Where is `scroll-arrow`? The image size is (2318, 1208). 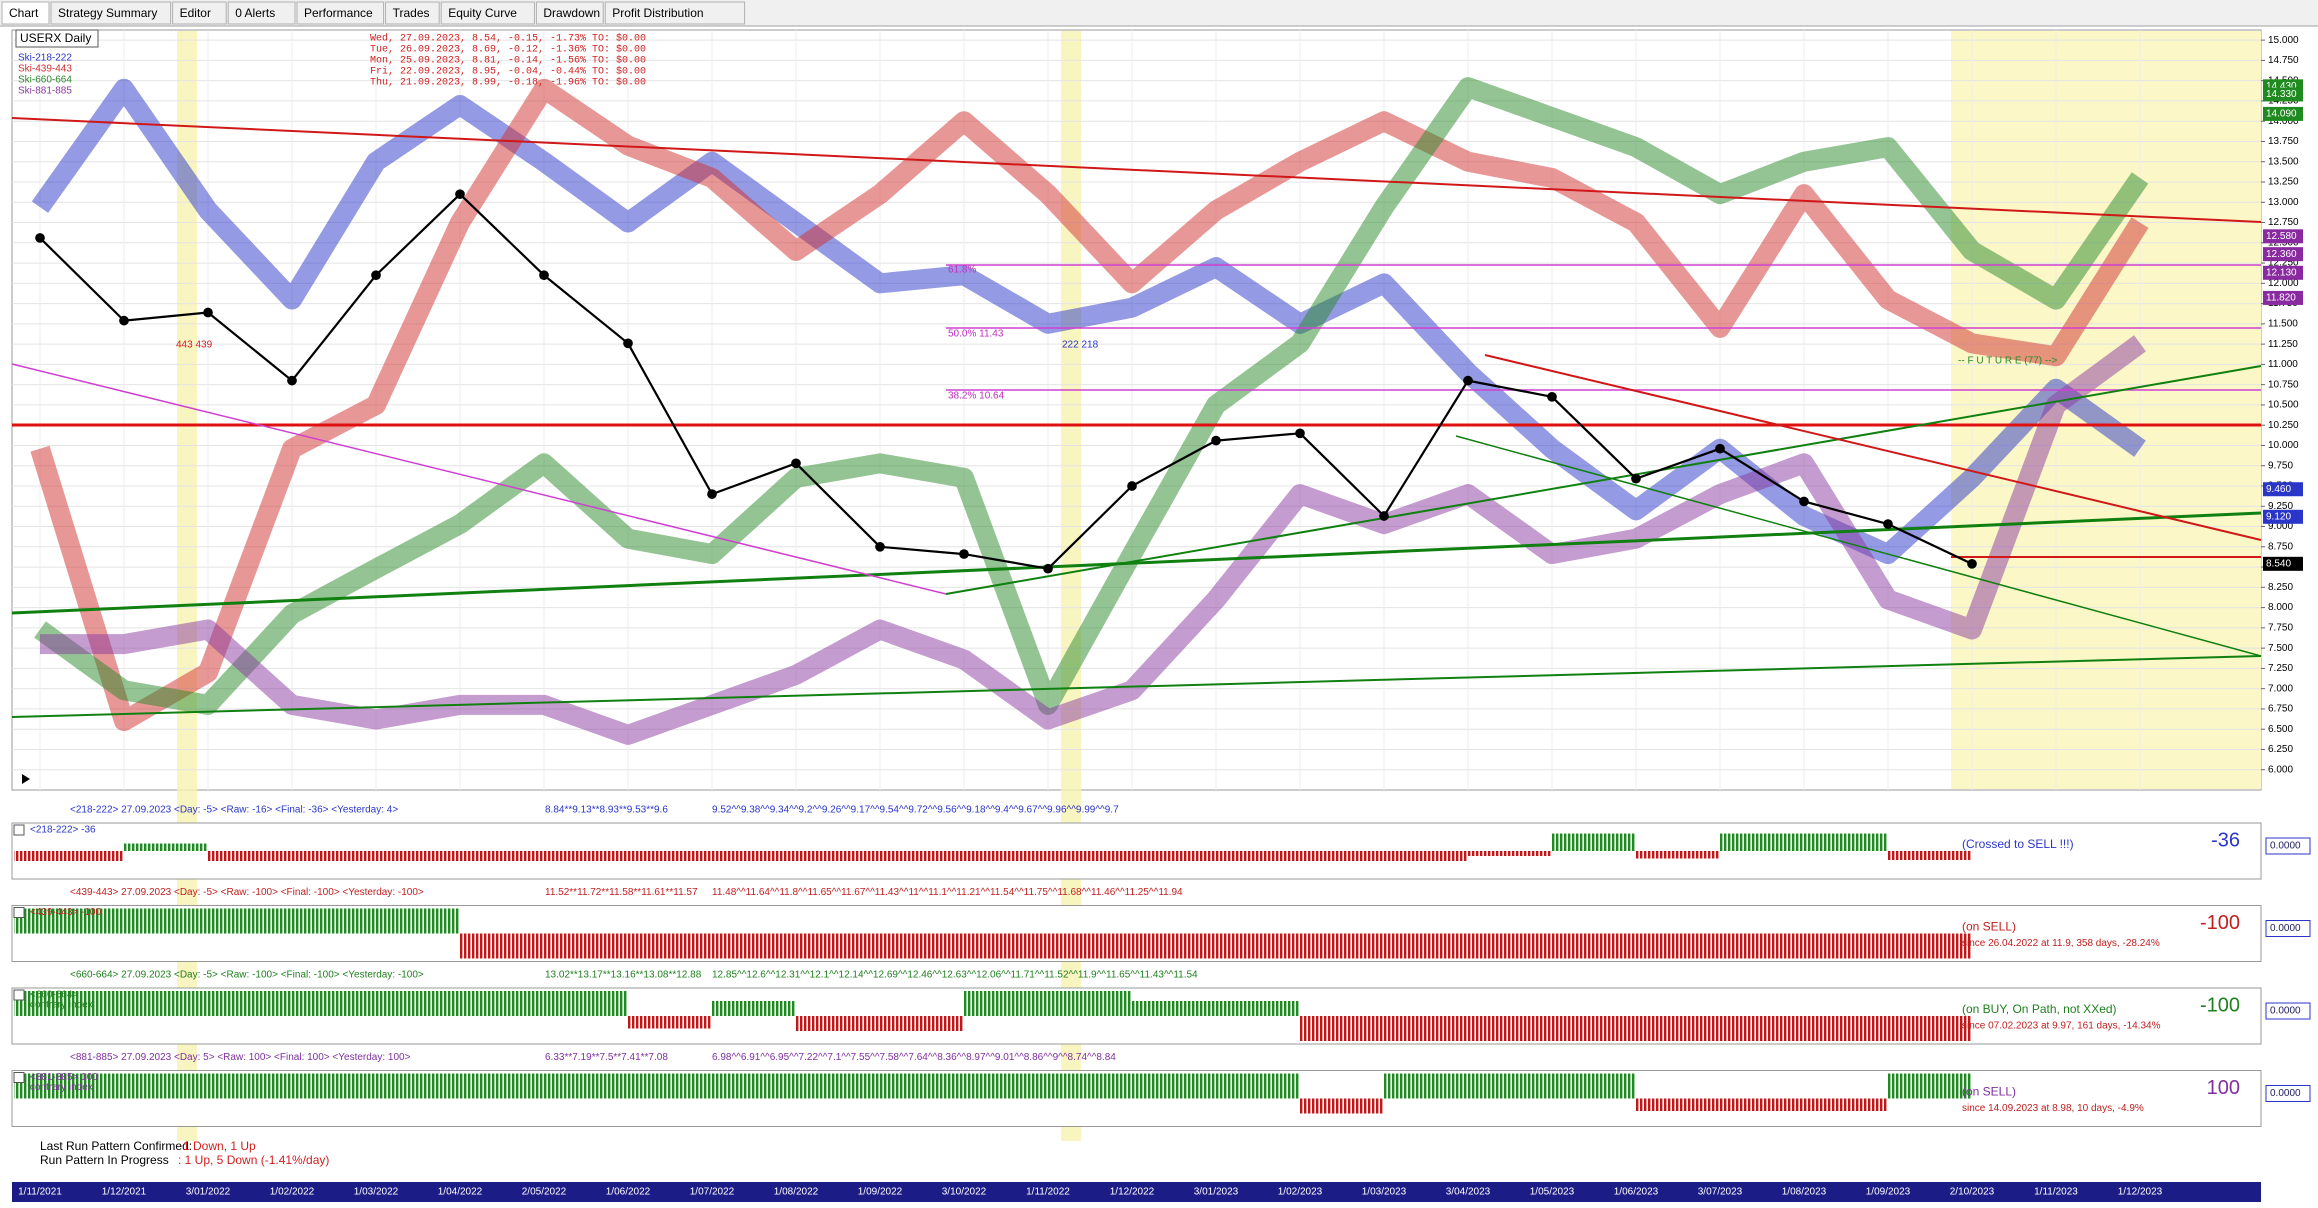 scroll-arrow is located at coordinates (26, 779).